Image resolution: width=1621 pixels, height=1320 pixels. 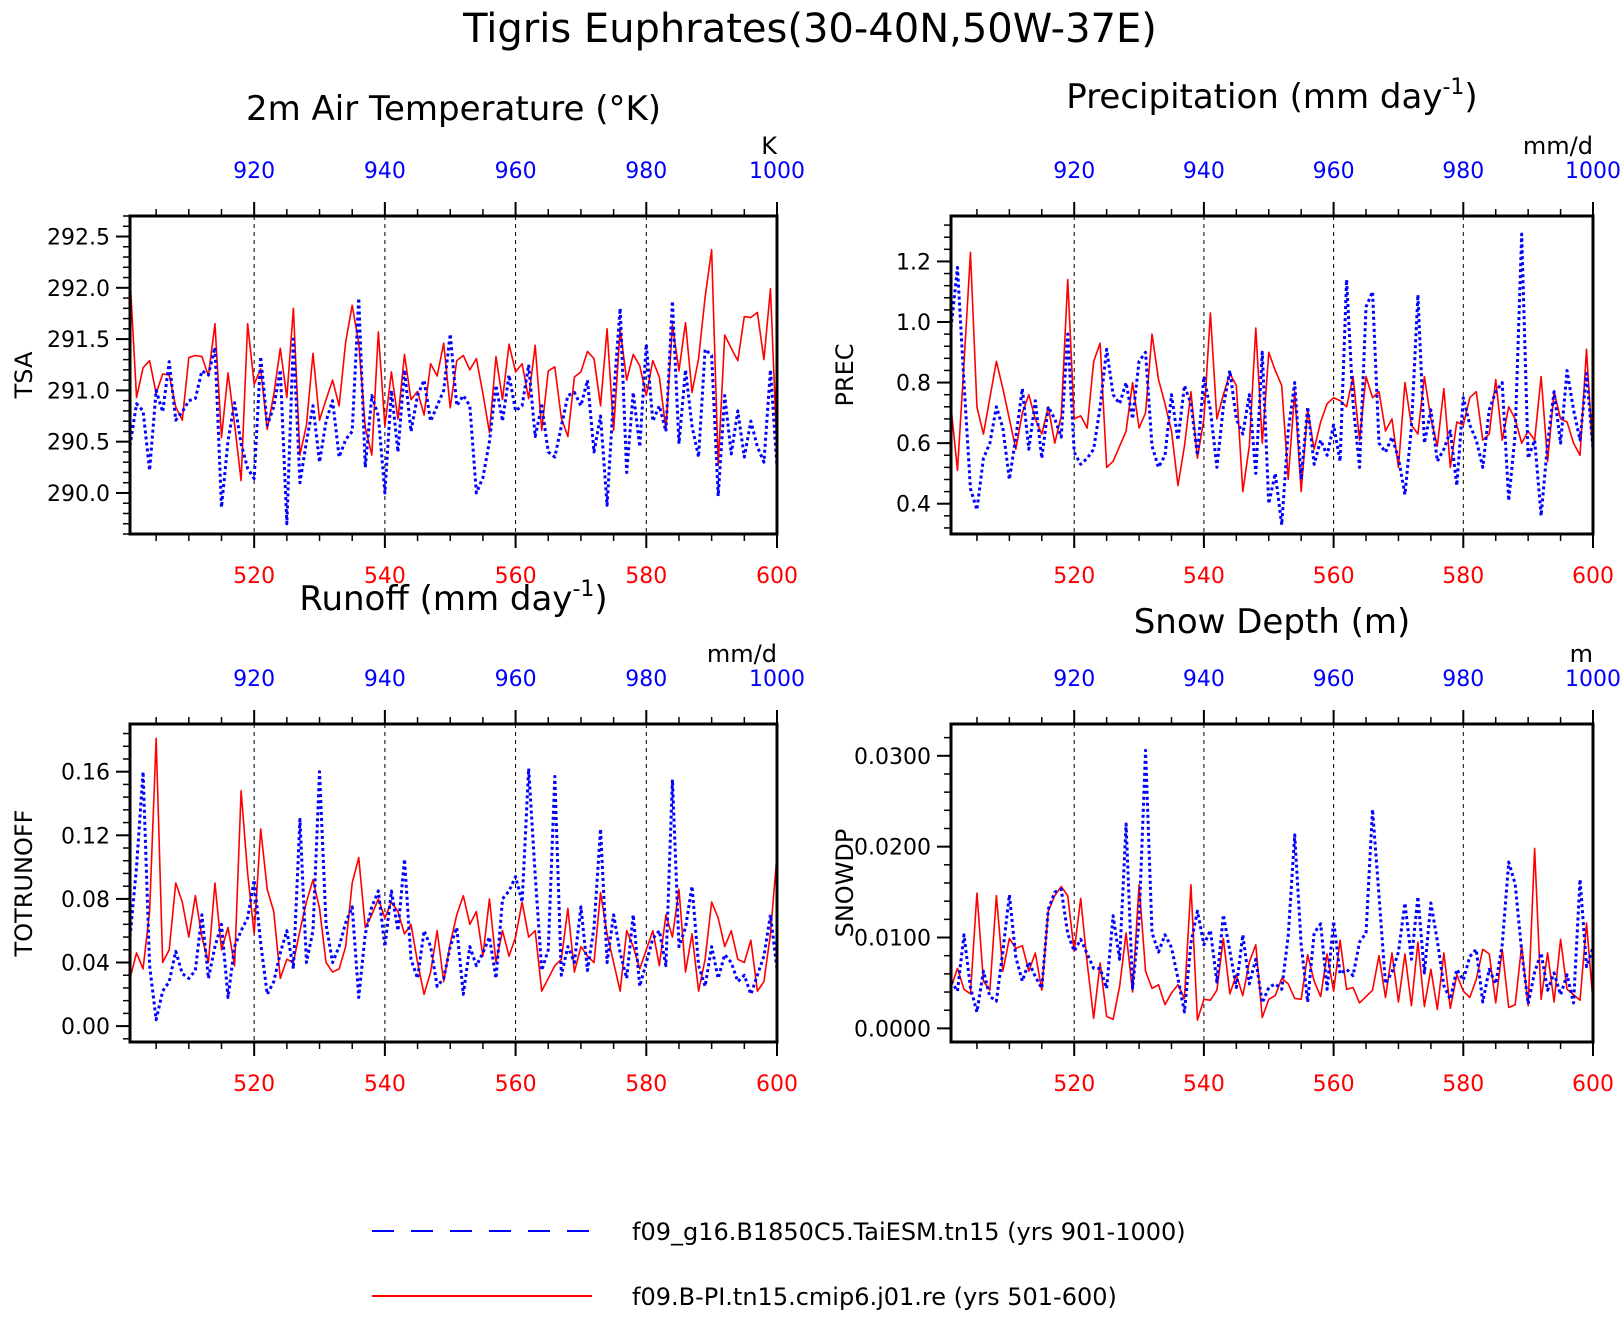 I want to click on plot-frame-prec, so click(x=1272, y=375).